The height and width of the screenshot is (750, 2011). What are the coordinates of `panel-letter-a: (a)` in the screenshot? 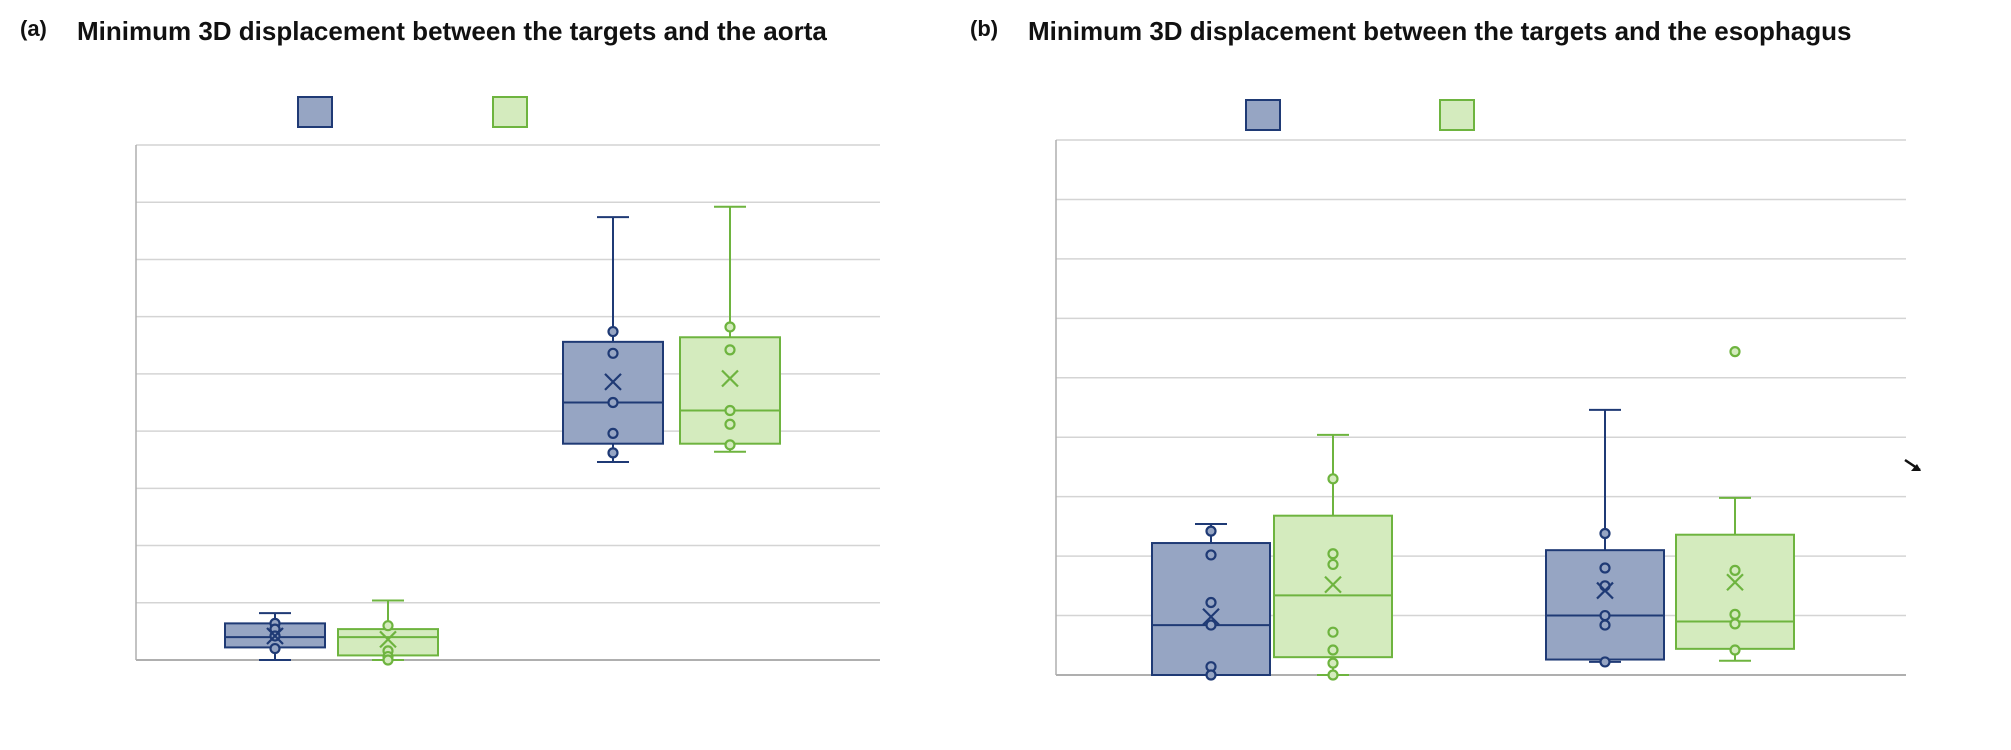 It's located at (33, 28).